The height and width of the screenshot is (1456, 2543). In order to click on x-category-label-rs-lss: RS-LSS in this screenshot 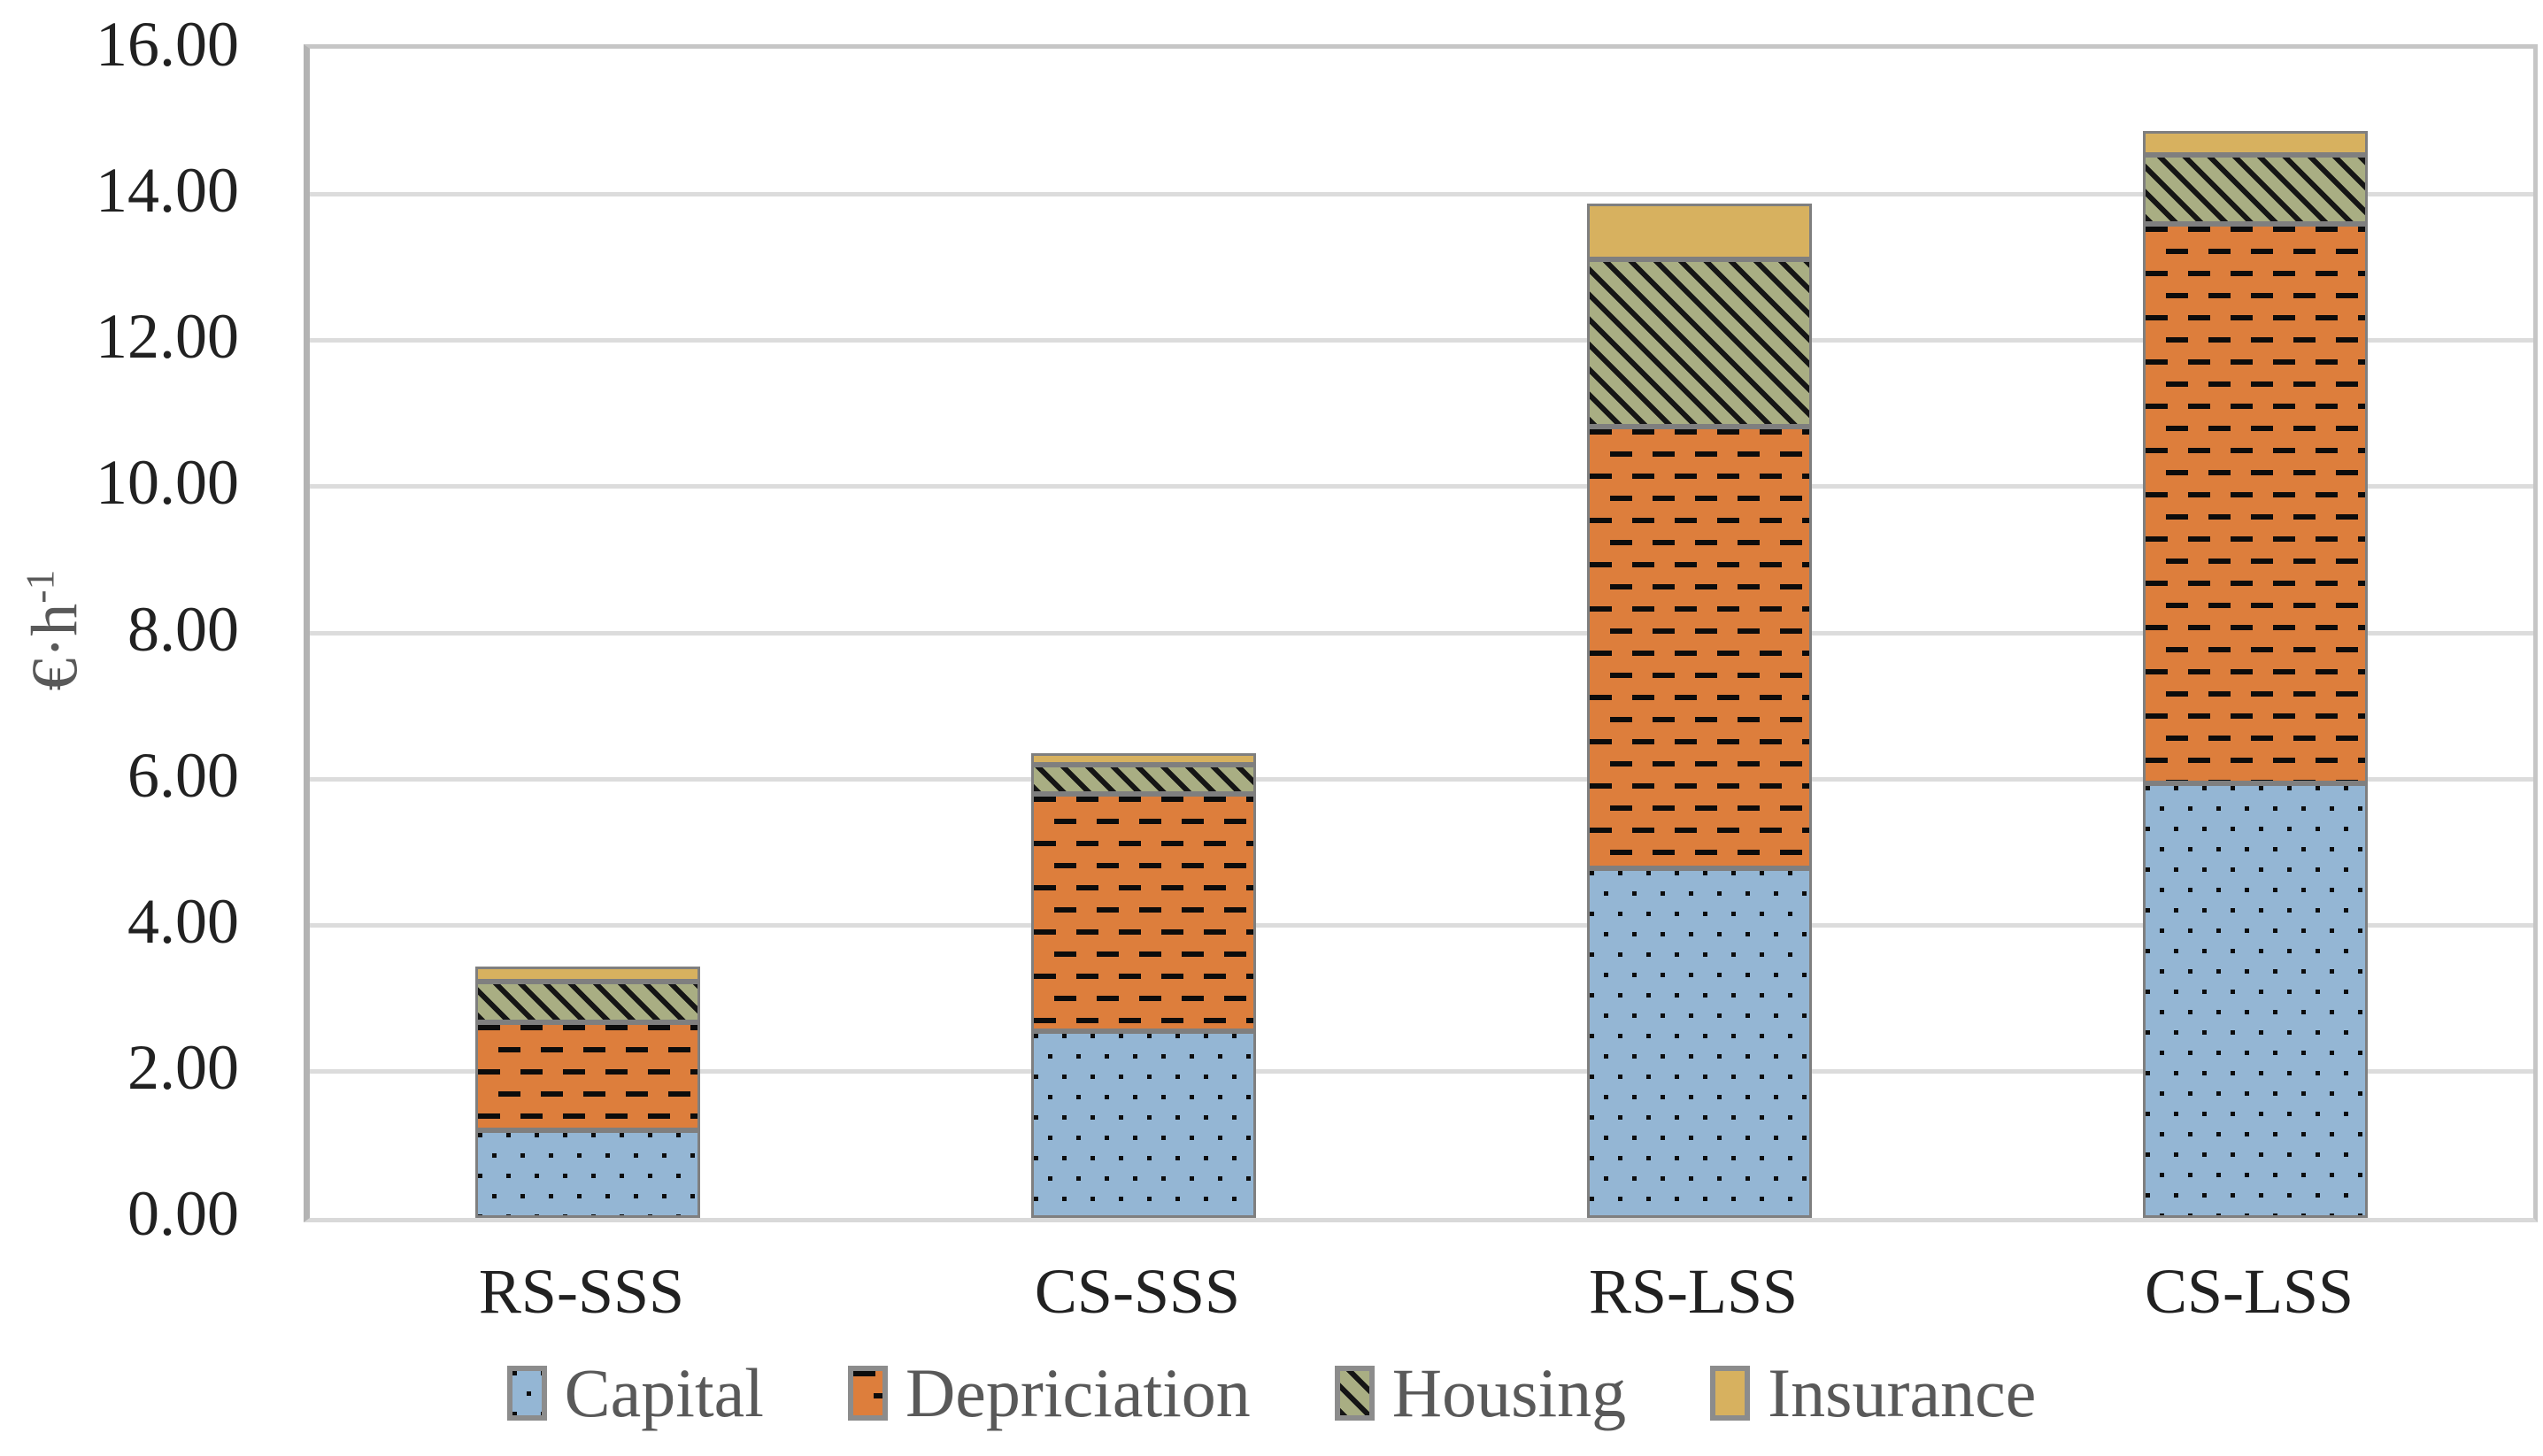, I will do `click(1693, 1291)`.